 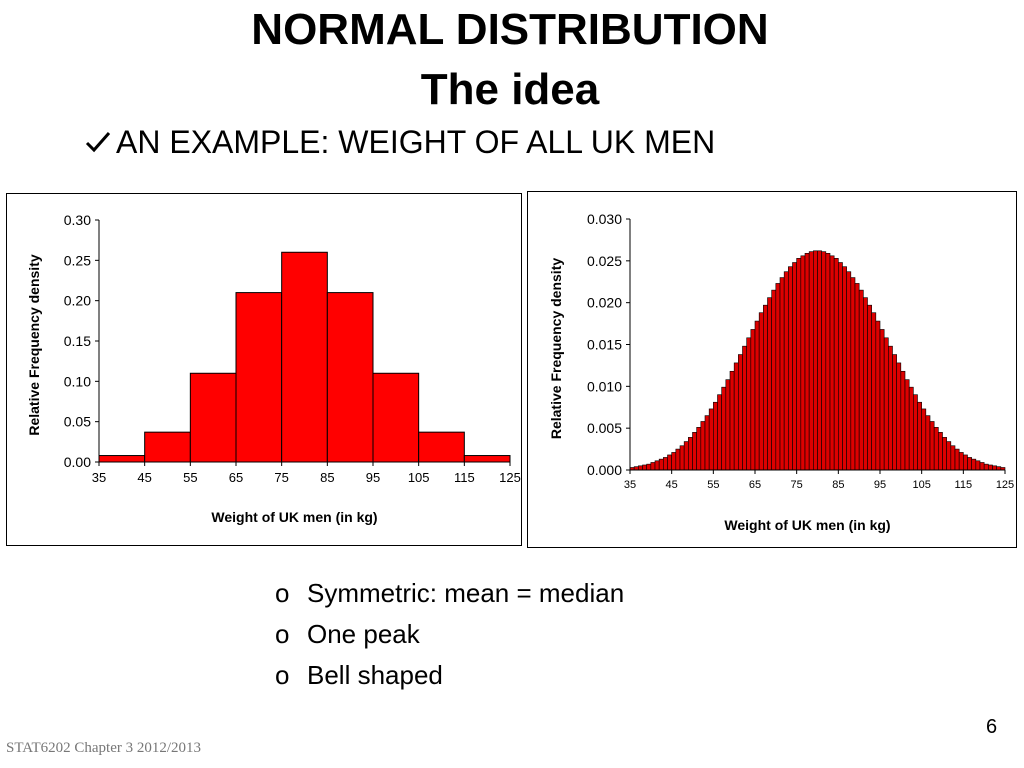 What do you see at coordinates (98, 142) in the screenshot?
I see `checkmark-icon` at bounding box center [98, 142].